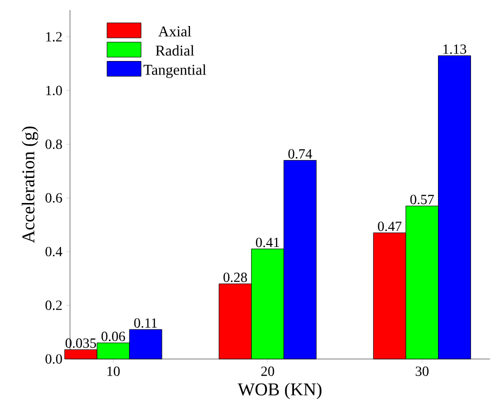  Describe the element at coordinates (54, 91) in the screenshot. I see `y-tick-label: 1.0` at that location.